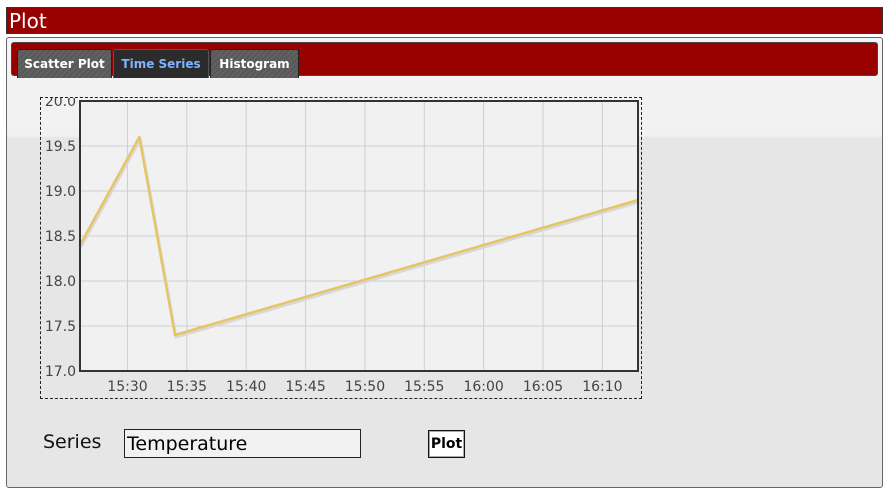 This screenshot has width=890, height=494. I want to click on x-tick-label: 16:05, so click(543, 387).